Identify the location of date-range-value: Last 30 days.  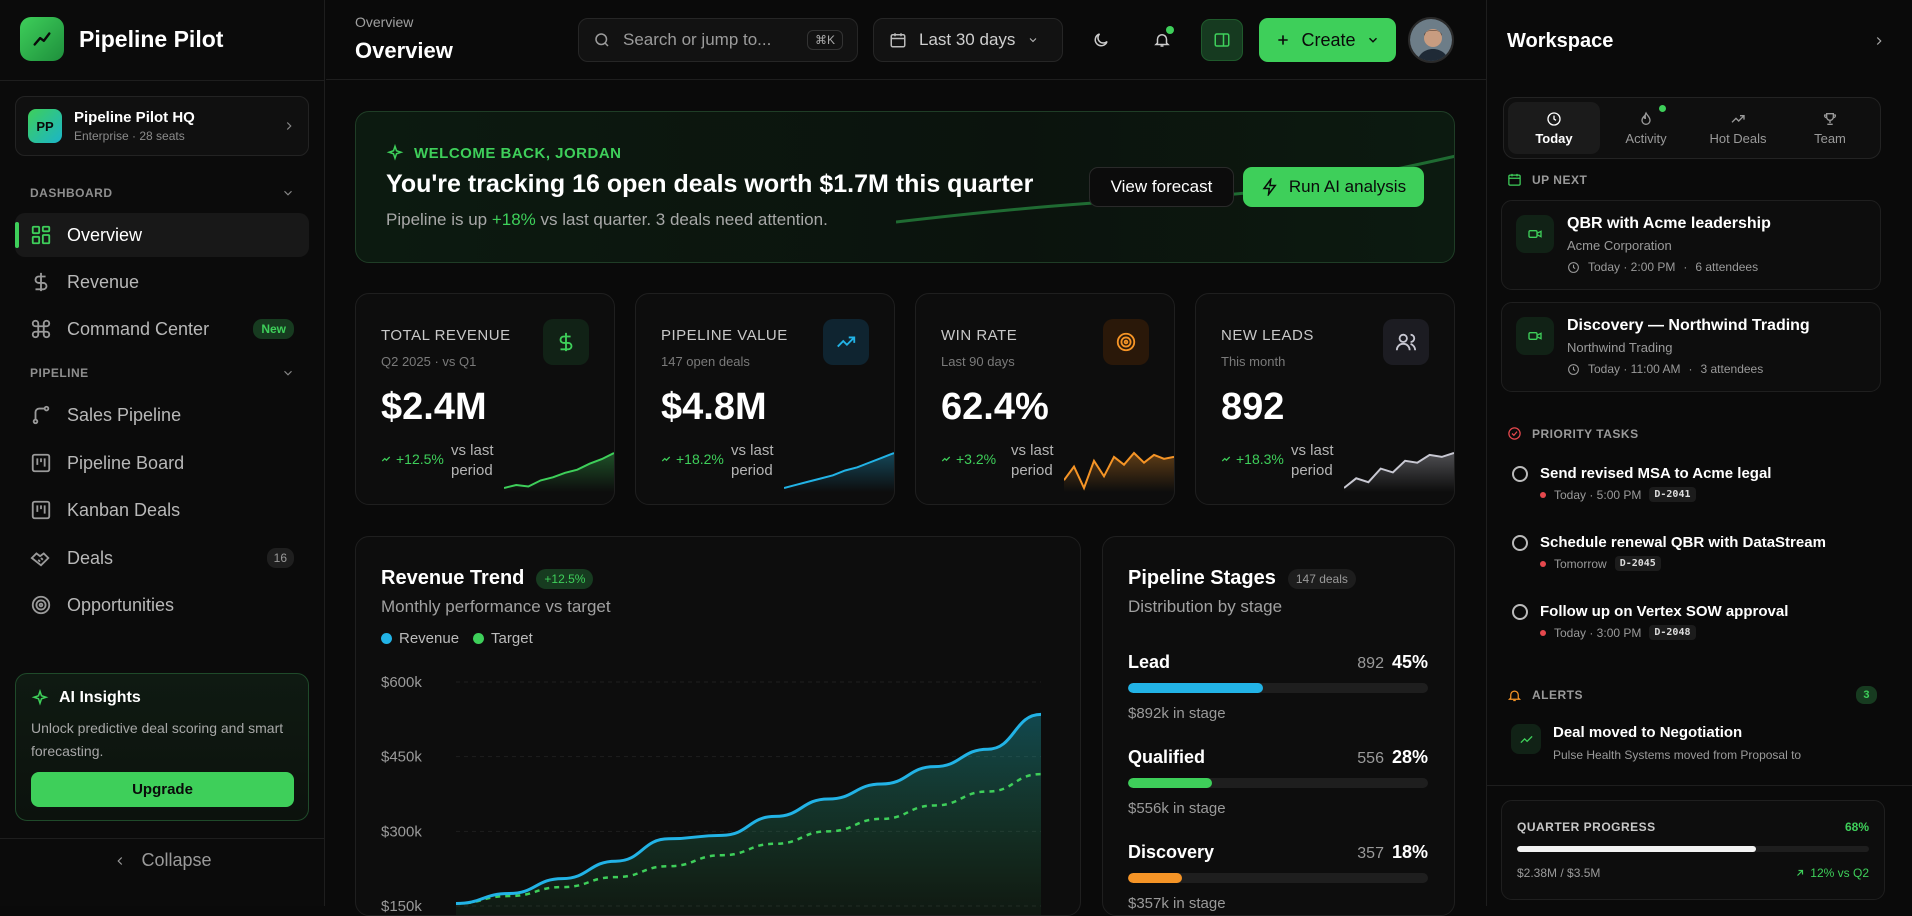
(967, 40).